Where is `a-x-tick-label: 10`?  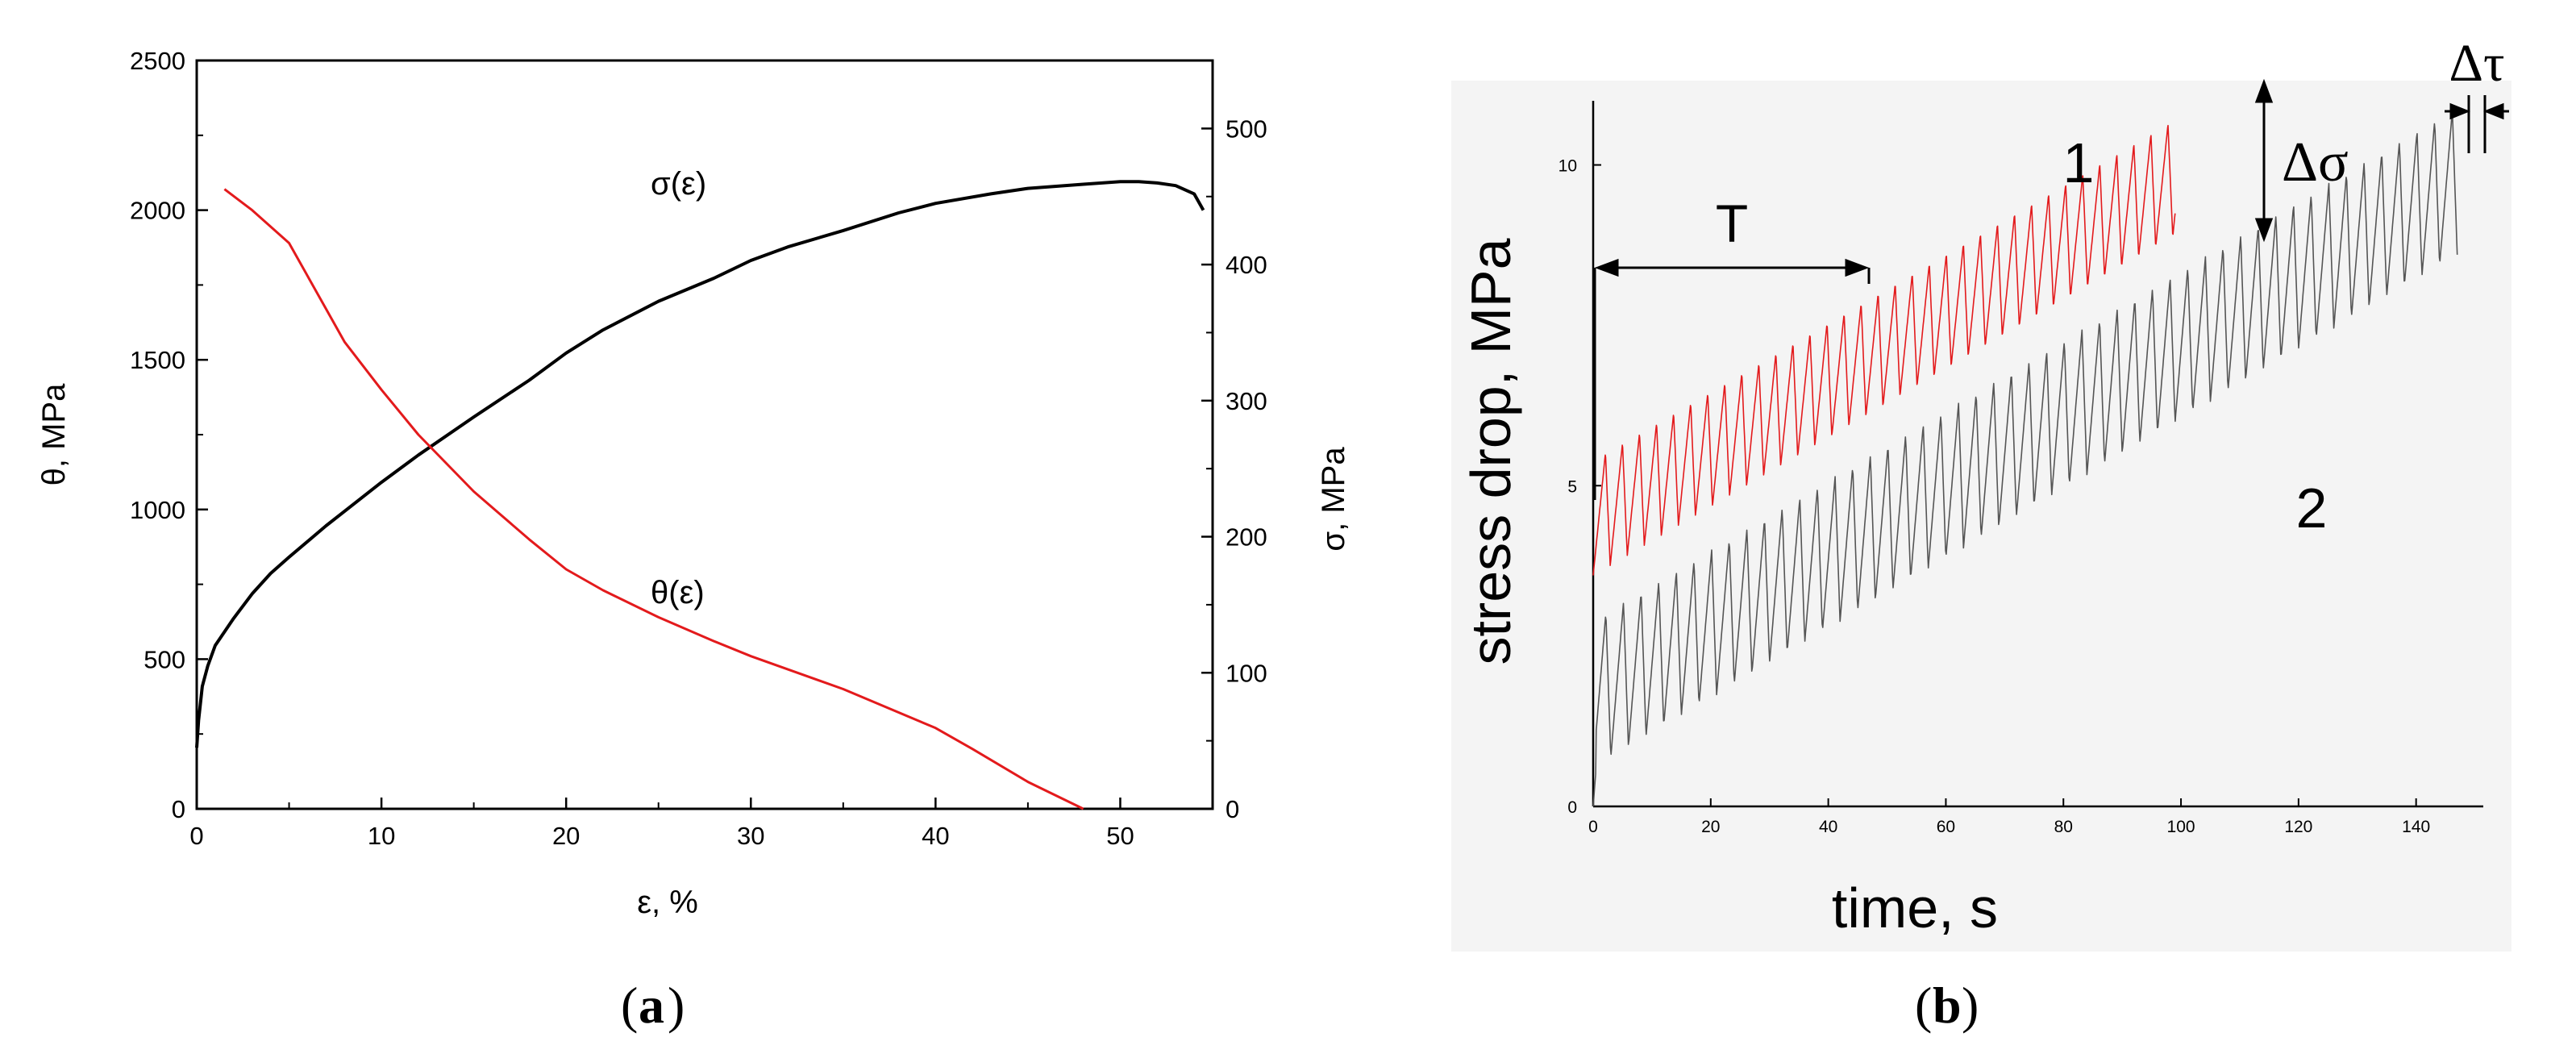
a-x-tick-label: 10 is located at coordinates (382, 836).